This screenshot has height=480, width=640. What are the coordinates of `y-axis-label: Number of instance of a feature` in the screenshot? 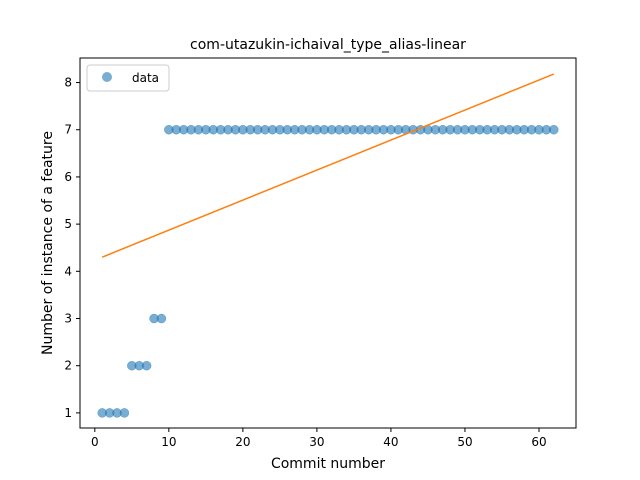 It's located at (48, 243).